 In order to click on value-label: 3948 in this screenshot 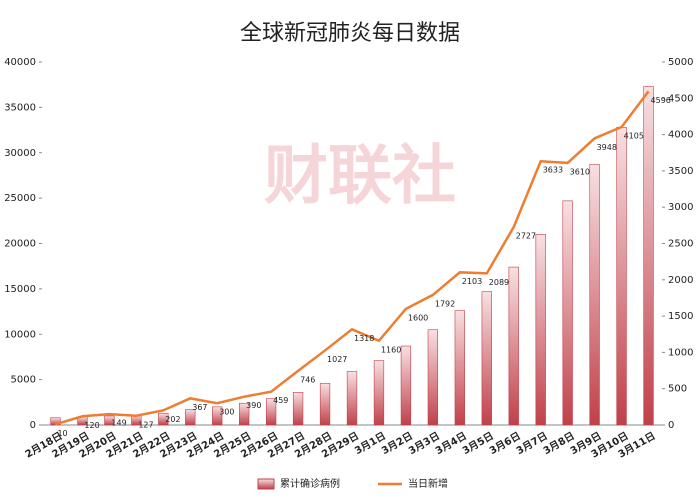, I will do `click(607, 147)`.